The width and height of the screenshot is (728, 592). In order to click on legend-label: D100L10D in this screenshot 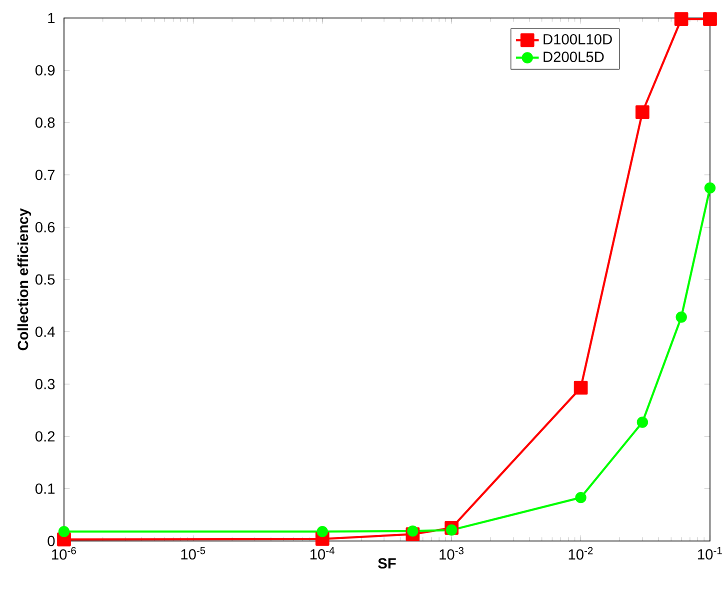, I will do `click(578, 39)`.